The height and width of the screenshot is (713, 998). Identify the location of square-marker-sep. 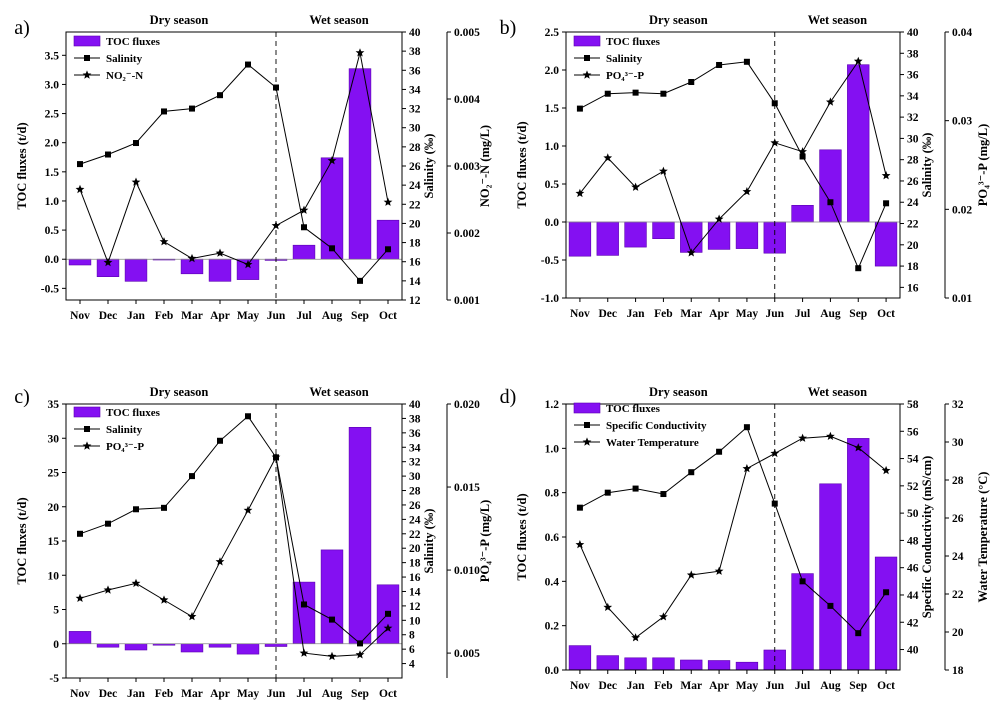
(858, 633).